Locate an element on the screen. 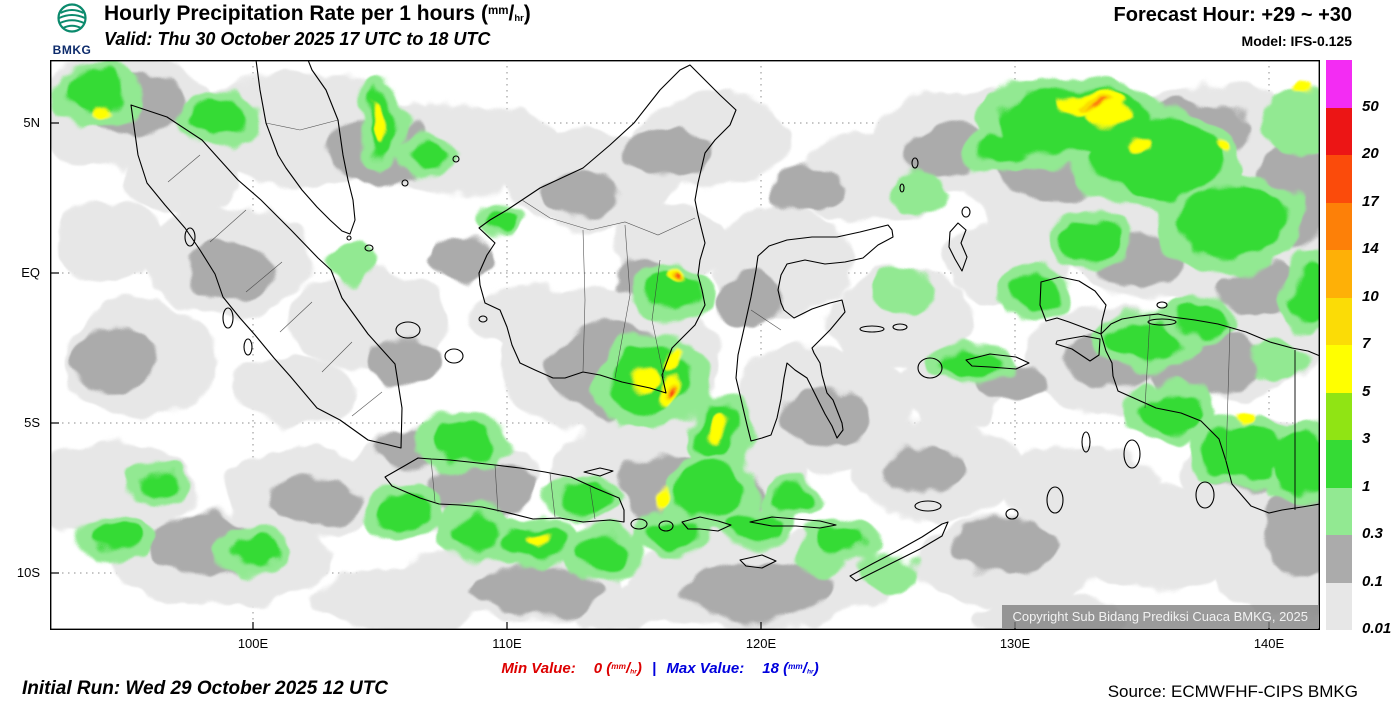  coast-morotai is located at coordinates (966, 212).